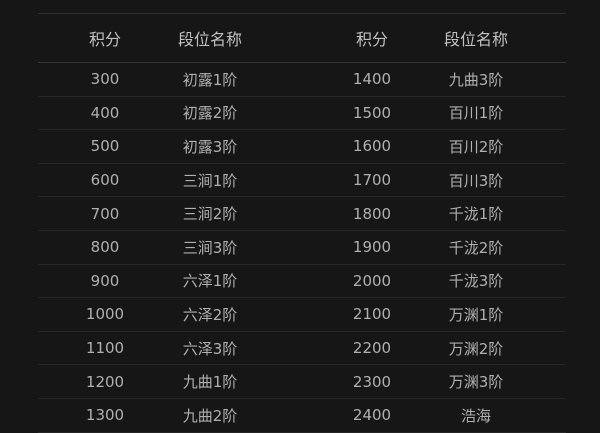  Describe the element at coordinates (105, 213) in the screenshot. I see `cell-points: 700` at that location.